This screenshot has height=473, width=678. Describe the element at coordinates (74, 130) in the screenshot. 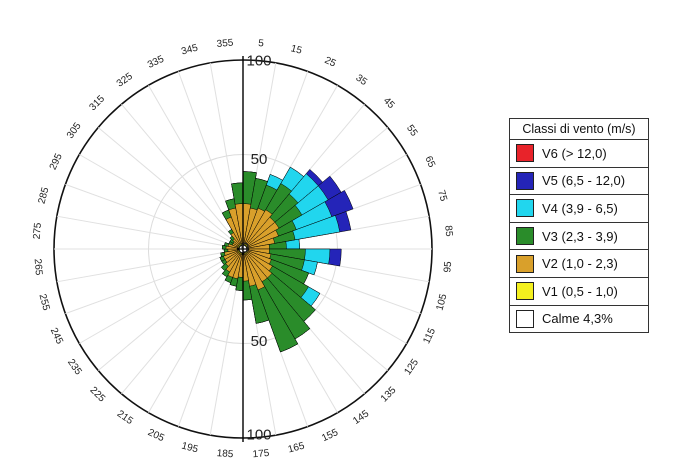

I see `direction-label-305: 305` at that location.